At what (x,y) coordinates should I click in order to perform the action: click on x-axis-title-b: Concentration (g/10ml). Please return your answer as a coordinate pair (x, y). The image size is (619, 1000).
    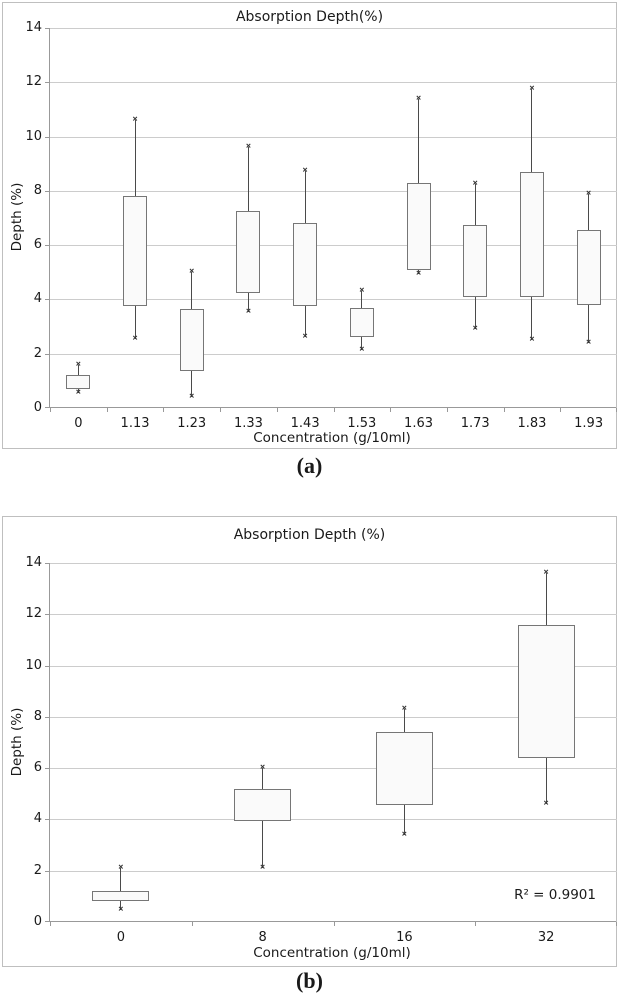
    Looking at the image, I should click on (332, 953).